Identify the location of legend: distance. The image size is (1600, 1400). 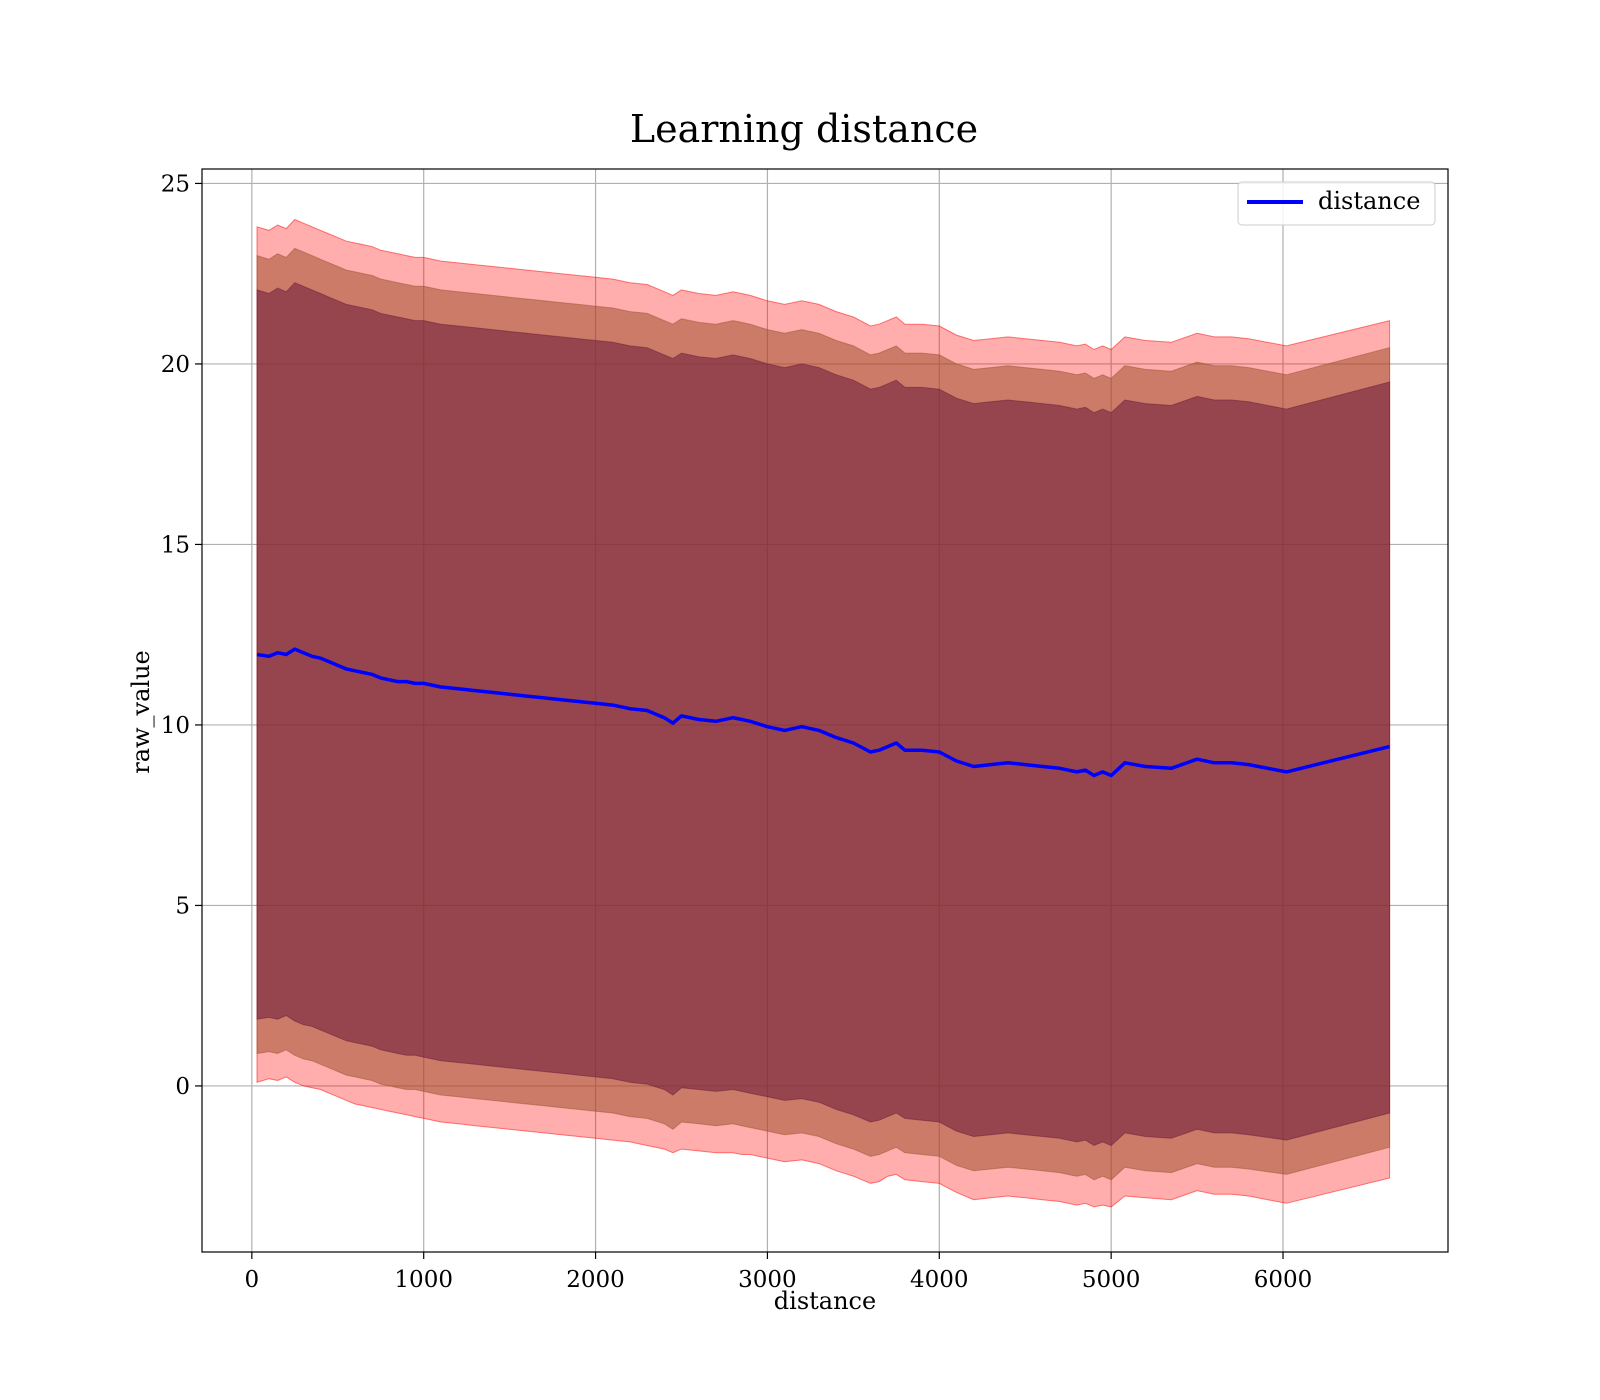
(1336, 203).